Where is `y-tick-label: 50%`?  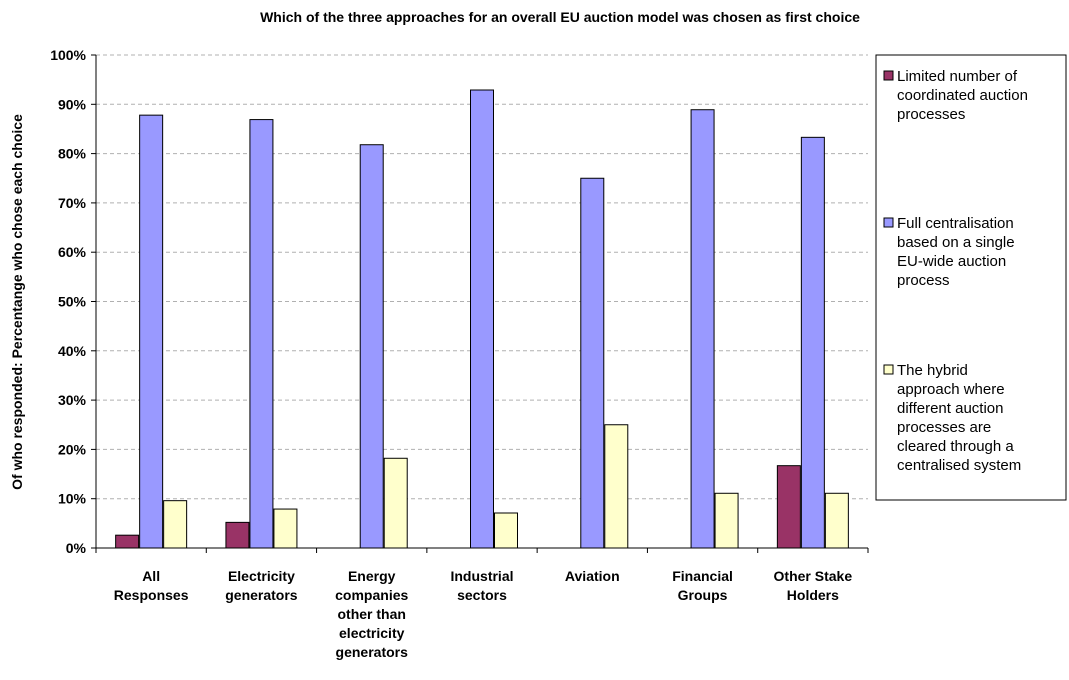 y-tick-label: 50% is located at coordinates (72, 302).